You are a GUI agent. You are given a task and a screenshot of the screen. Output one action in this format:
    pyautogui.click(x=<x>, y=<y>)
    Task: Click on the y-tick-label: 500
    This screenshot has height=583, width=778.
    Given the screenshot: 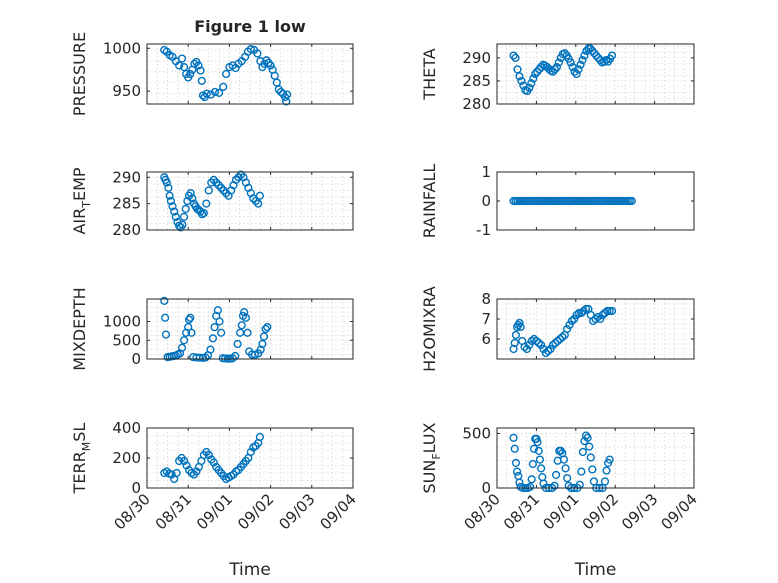 What is the action you would take?
    pyautogui.click(x=476, y=433)
    